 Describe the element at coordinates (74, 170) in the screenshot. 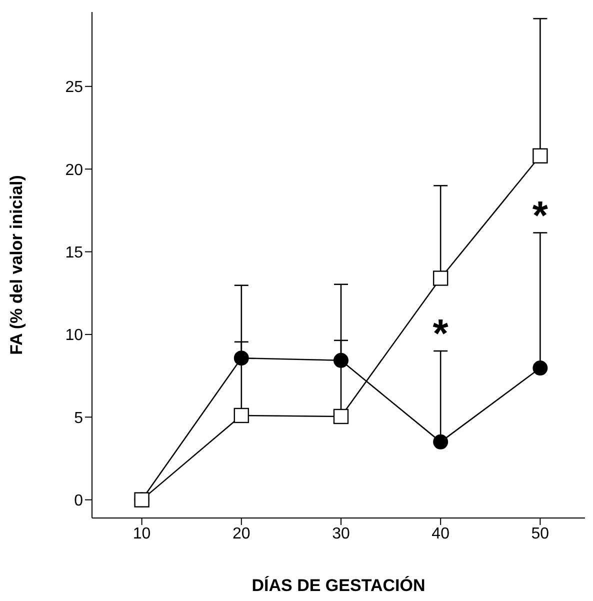

I see `y-tick-label: 20` at that location.